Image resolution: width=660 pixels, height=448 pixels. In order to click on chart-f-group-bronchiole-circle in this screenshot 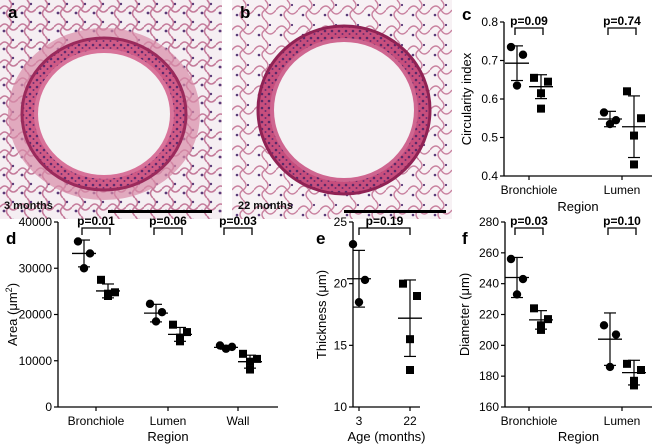, I will do `click(517, 276)`.